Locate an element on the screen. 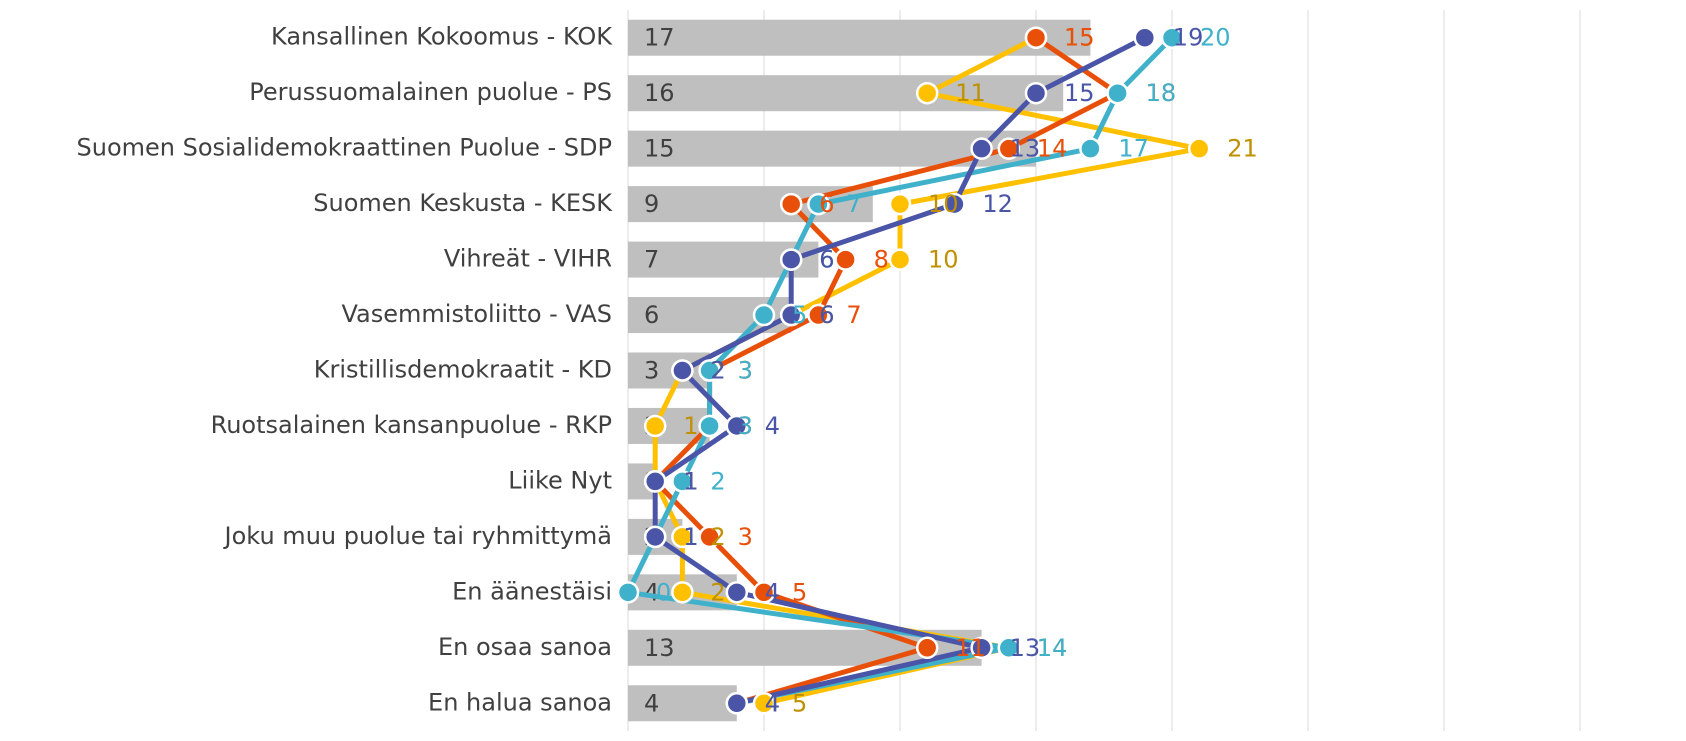 The width and height of the screenshot is (1686, 741). category-label: En halua sanoa is located at coordinates (520, 702).